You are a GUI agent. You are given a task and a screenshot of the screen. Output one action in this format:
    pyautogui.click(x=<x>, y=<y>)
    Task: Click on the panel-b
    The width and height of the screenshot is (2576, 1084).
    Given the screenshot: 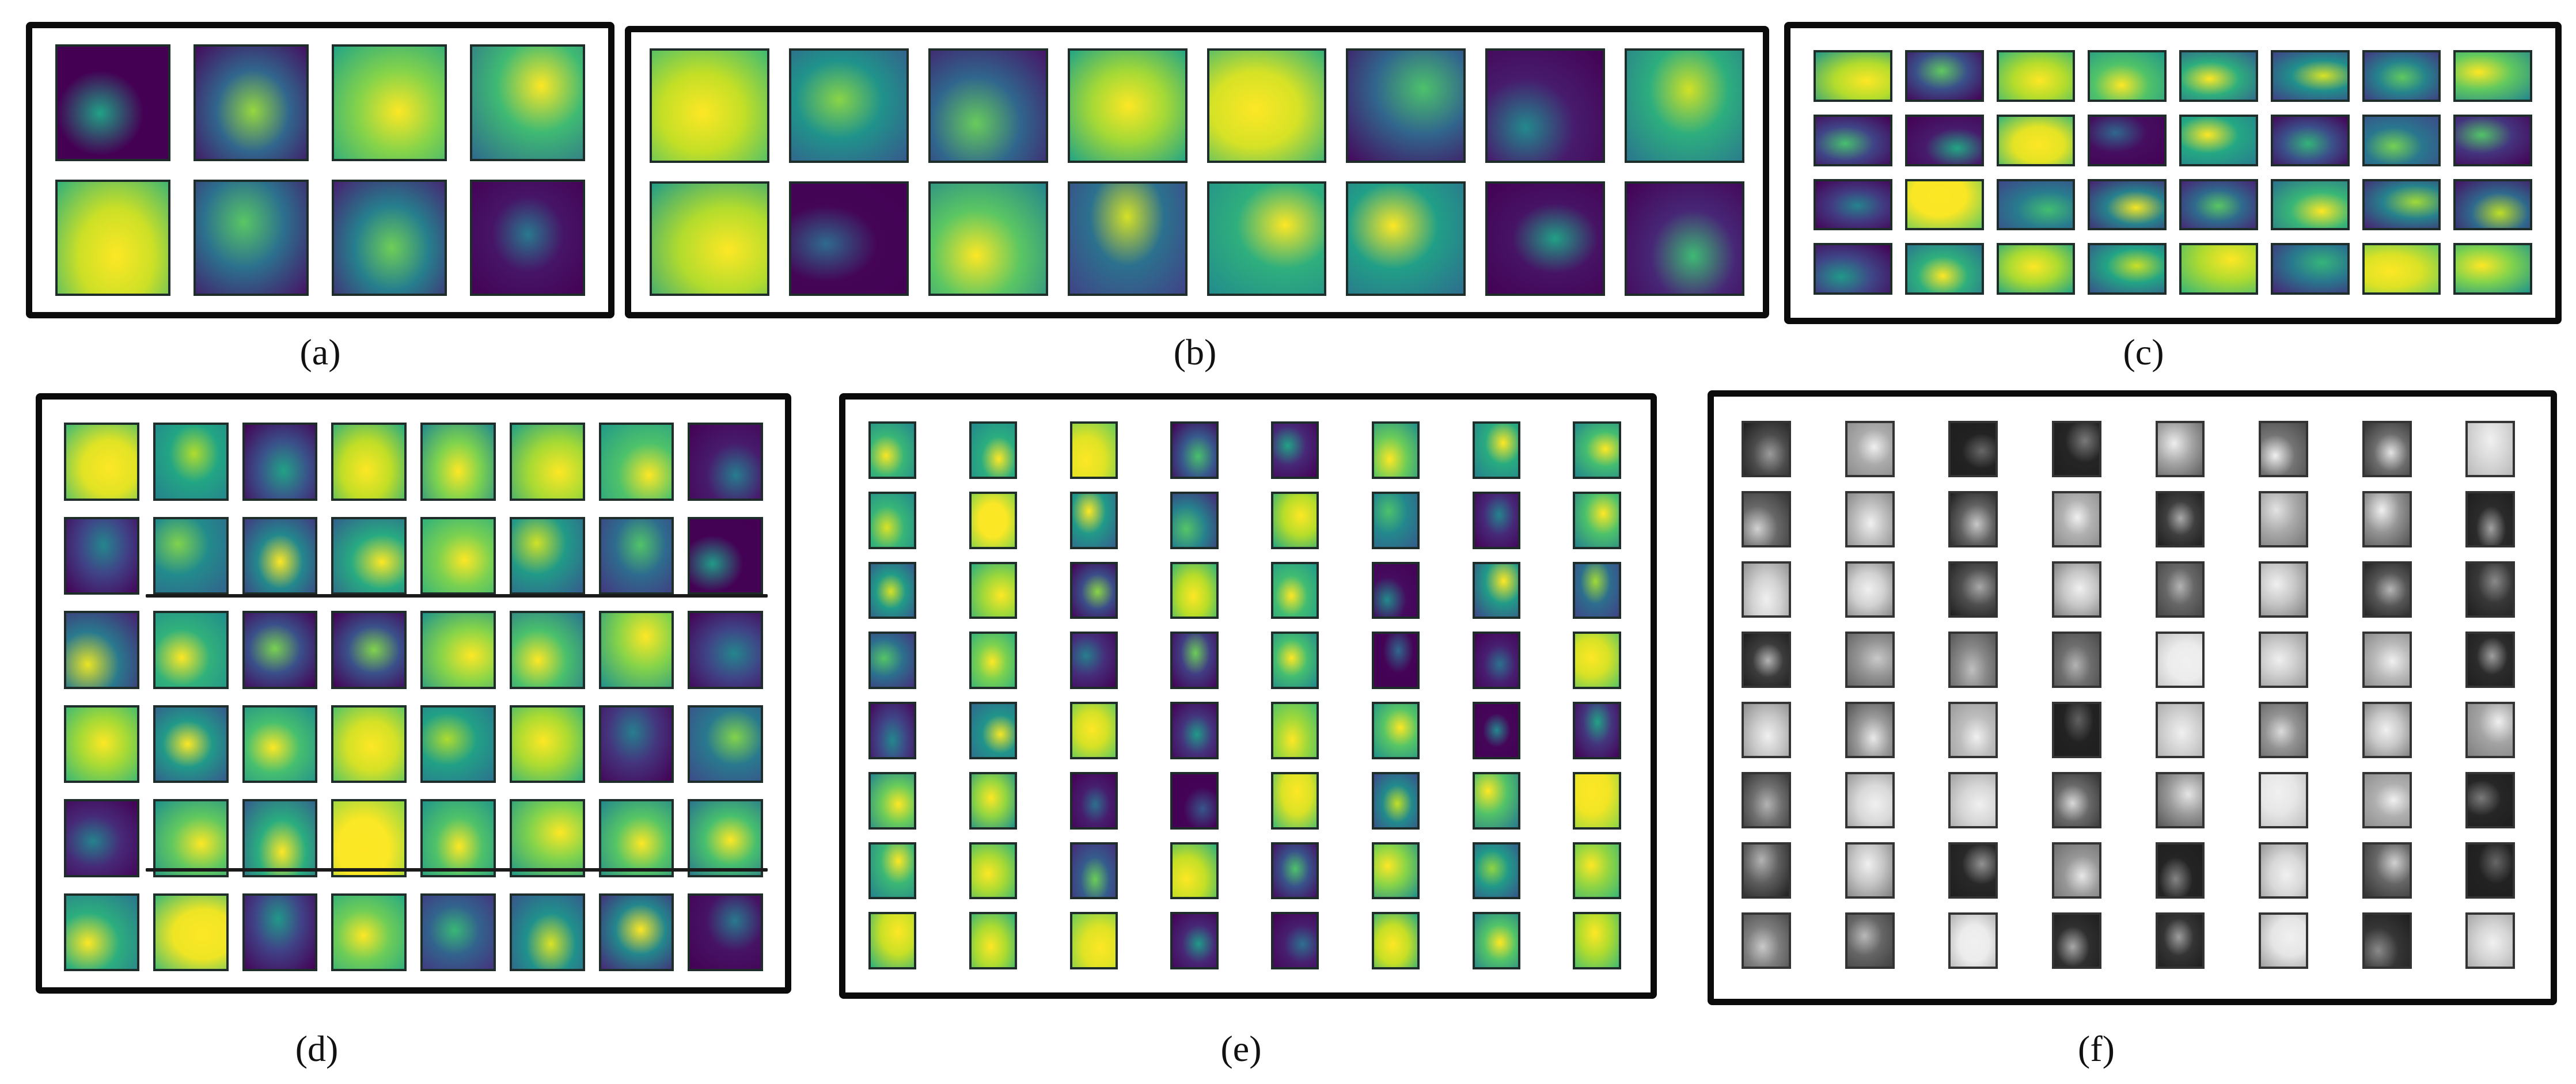 What is the action you would take?
    pyautogui.click(x=1197, y=172)
    